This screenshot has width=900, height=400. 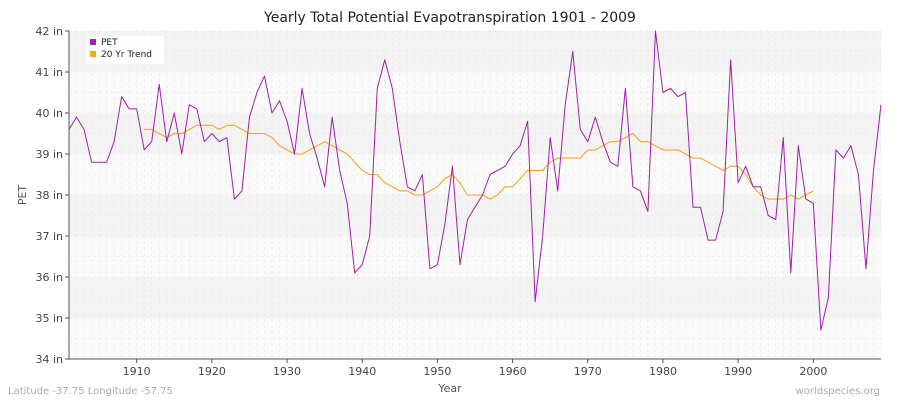 I want to click on x-tick-label: 1940, so click(x=362, y=371).